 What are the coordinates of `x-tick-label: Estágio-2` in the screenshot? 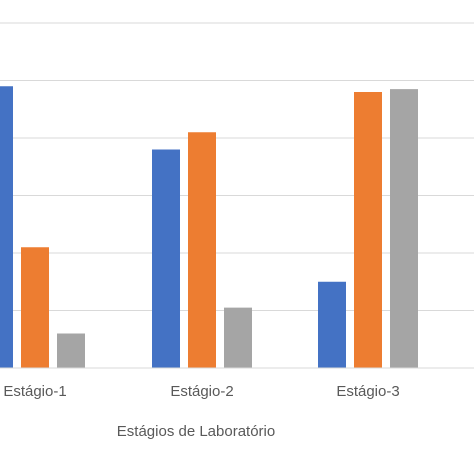 It's located at (201, 391).